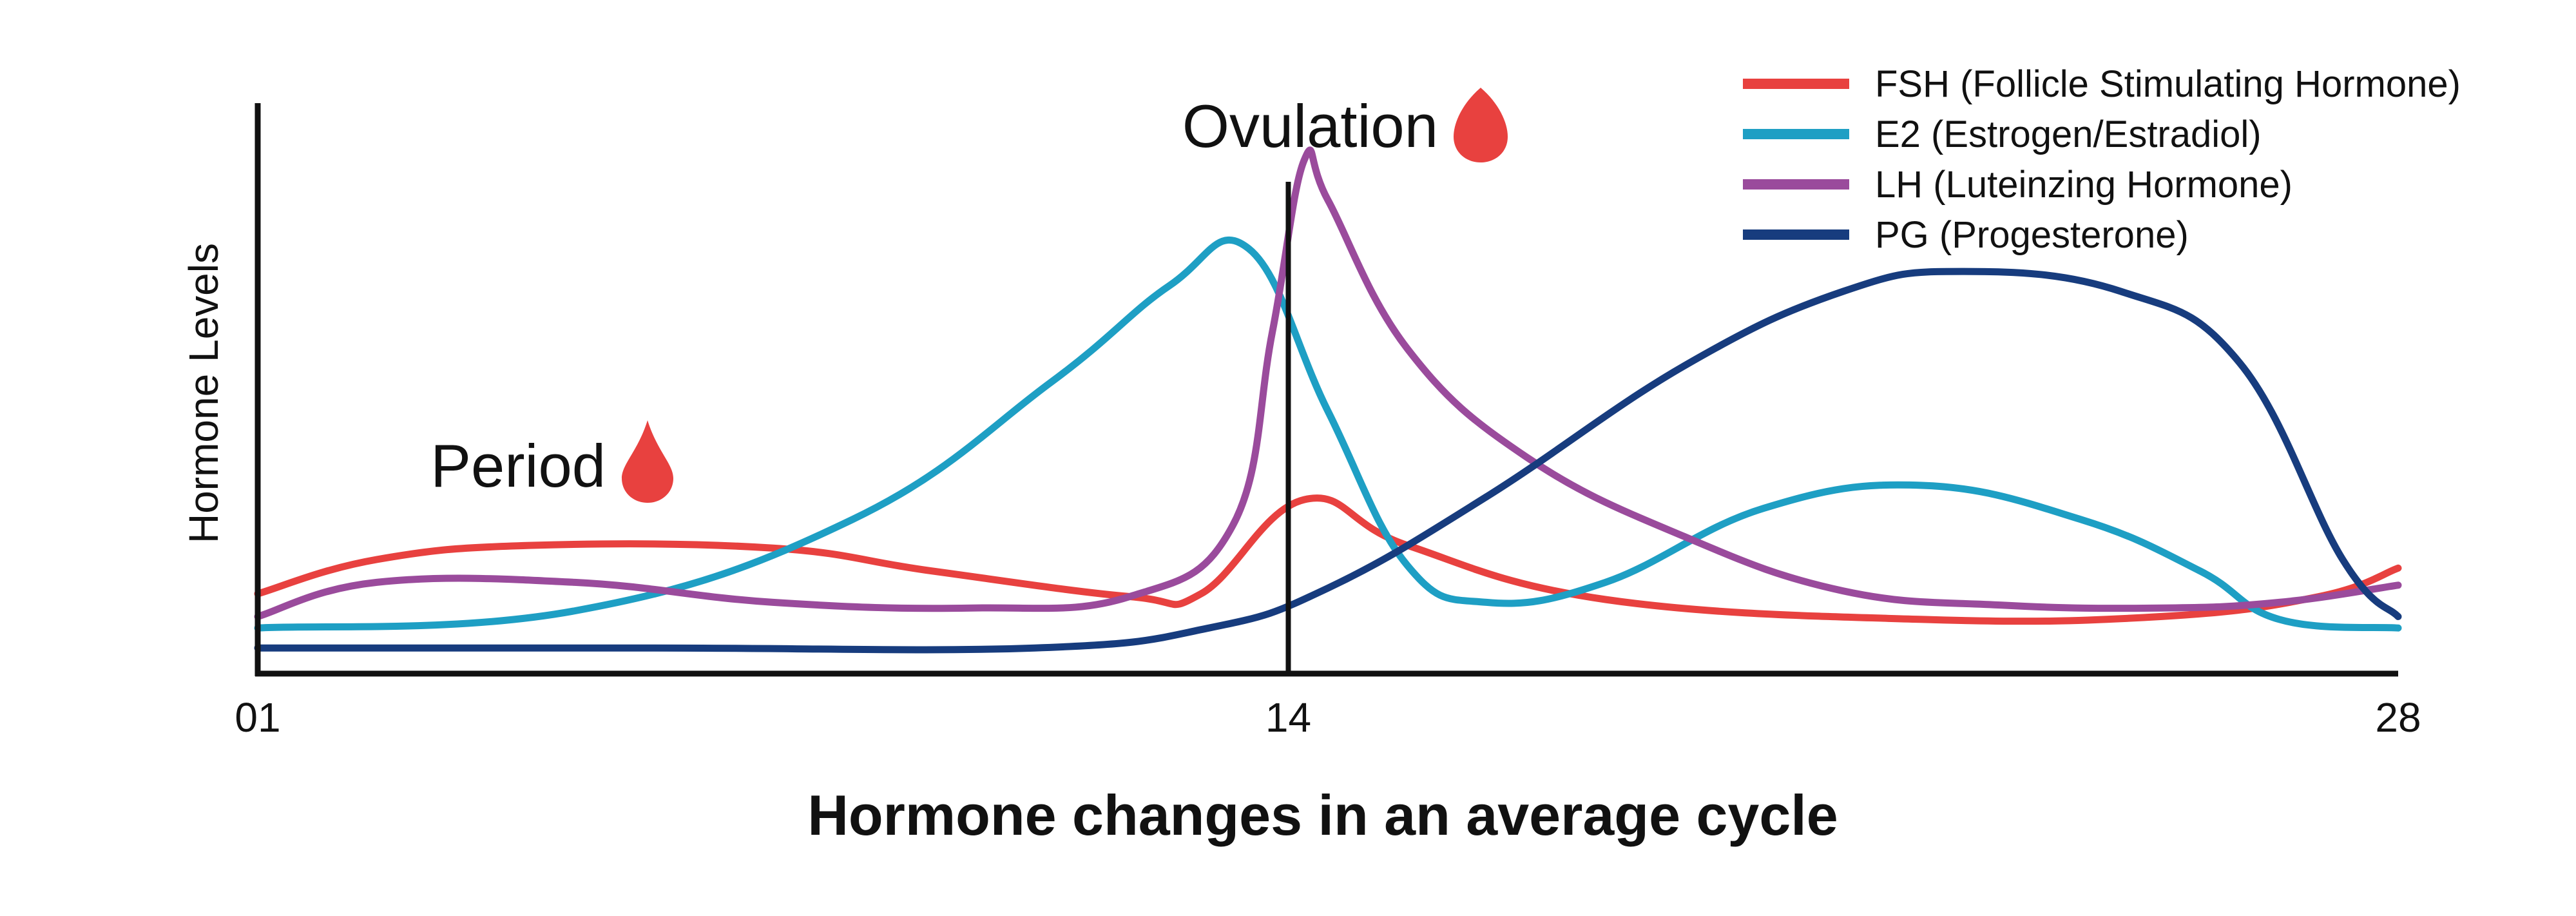  What do you see at coordinates (258, 718) in the screenshot?
I see `x-tick-label: 01` at bounding box center [258, 718].